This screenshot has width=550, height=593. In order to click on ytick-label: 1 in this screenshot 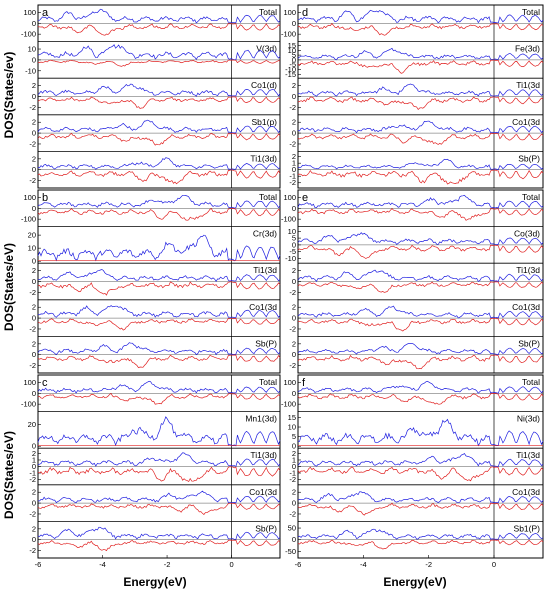, I will do `click(294, 163)`.